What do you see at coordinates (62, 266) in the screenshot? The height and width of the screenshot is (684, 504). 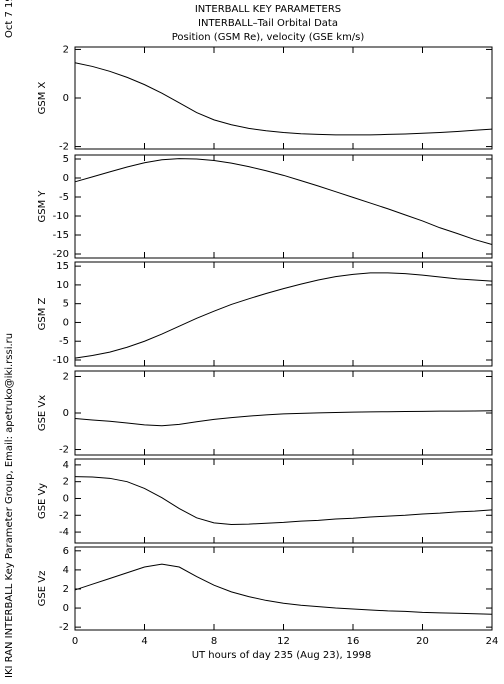 I see `y-tick-label: 15` at bounding box center [62, 266].